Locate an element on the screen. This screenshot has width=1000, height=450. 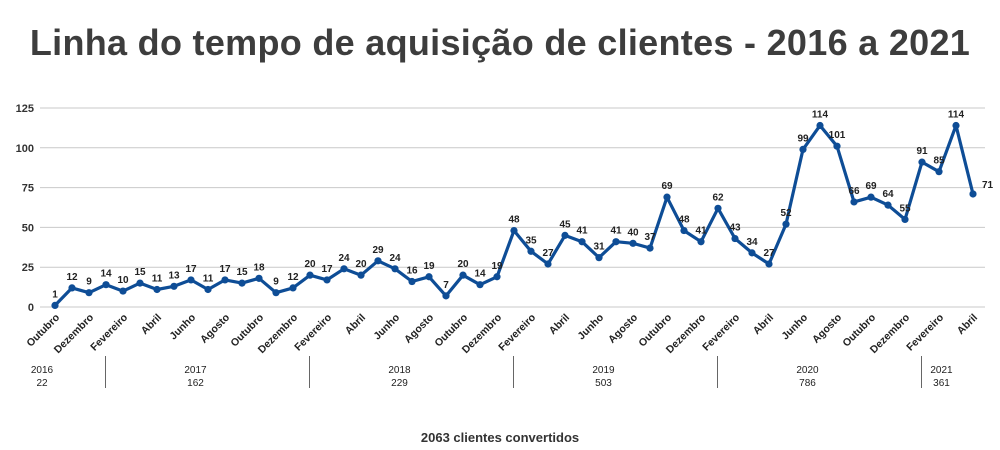
total-converted-label: 2063 clientes convertidos is located at coordinates (500, 437).